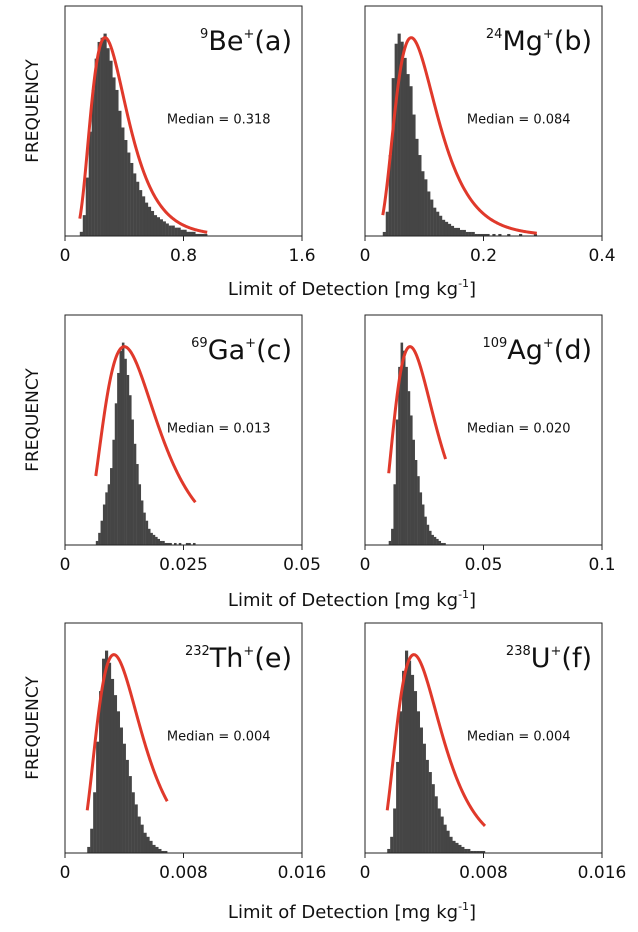  What do you see at coordinates (273, 41) in the screenshot?
I see `panel-letter: (a)` at bounding box center [273, 41].